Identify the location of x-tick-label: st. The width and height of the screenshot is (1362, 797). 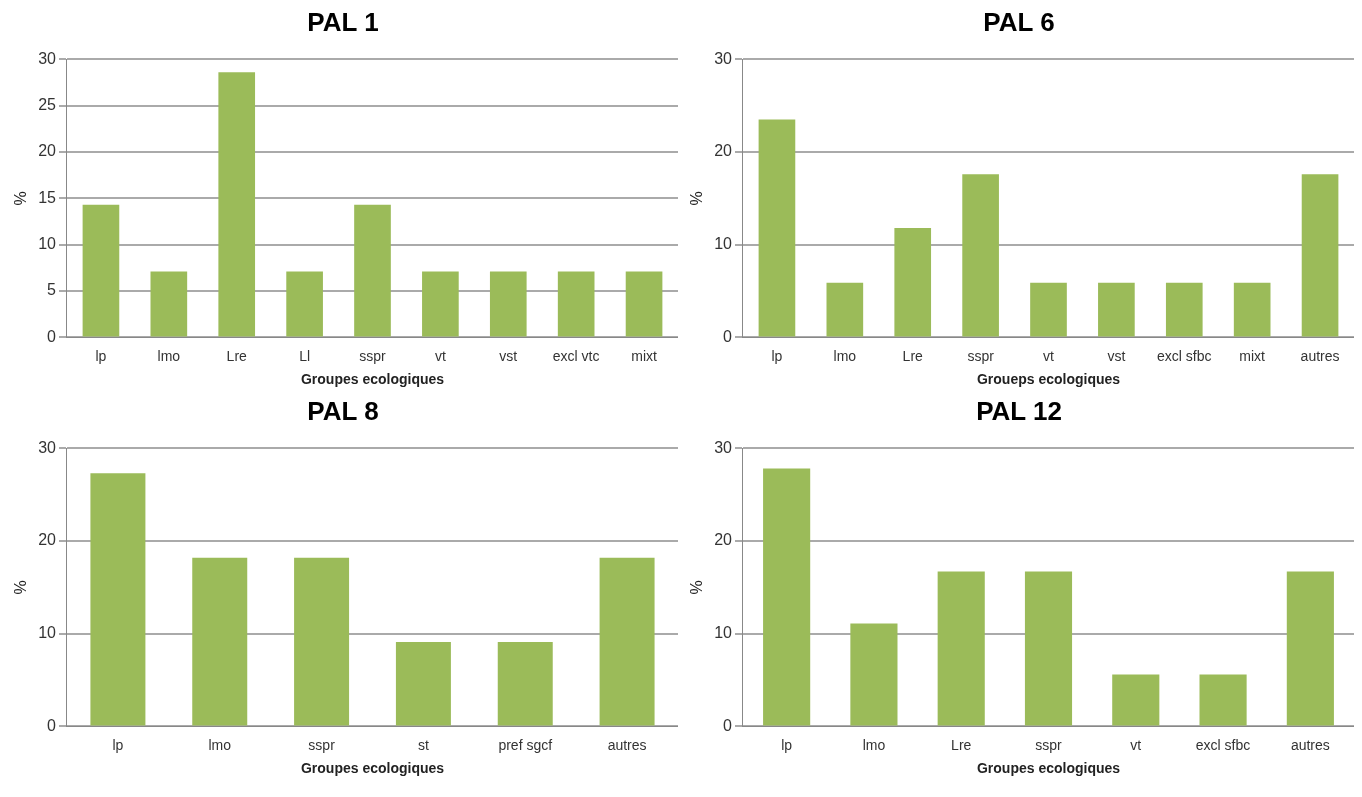
(423, 744).